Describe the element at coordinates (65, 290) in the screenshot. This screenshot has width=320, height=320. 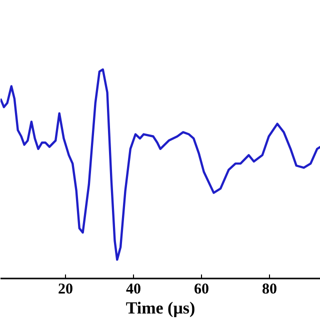
I see `x-tick-label: 20` at that location.